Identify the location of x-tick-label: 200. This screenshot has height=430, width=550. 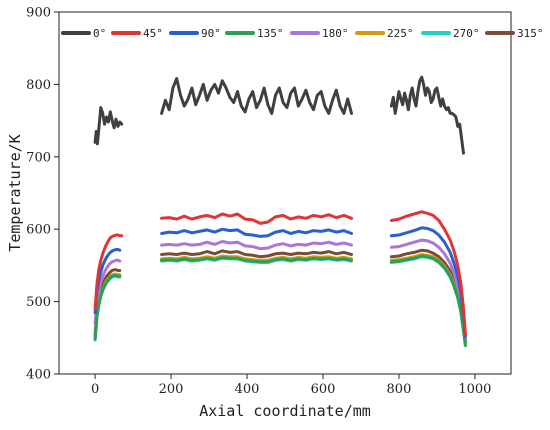
(171, 389).